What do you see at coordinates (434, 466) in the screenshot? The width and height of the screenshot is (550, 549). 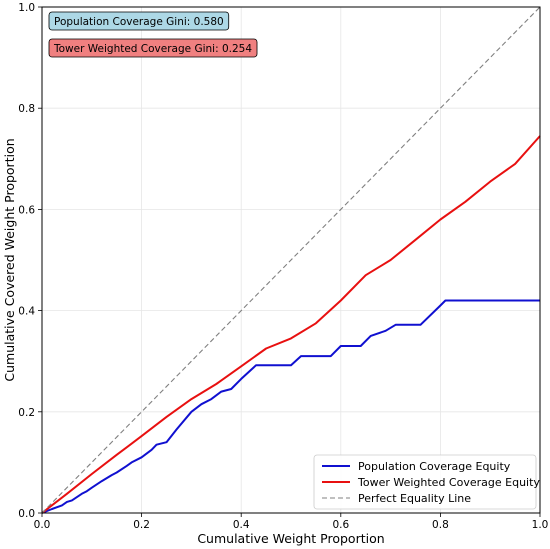 I see `legend-entry: Population Coverage Equity` at bounding box center [434, 466].